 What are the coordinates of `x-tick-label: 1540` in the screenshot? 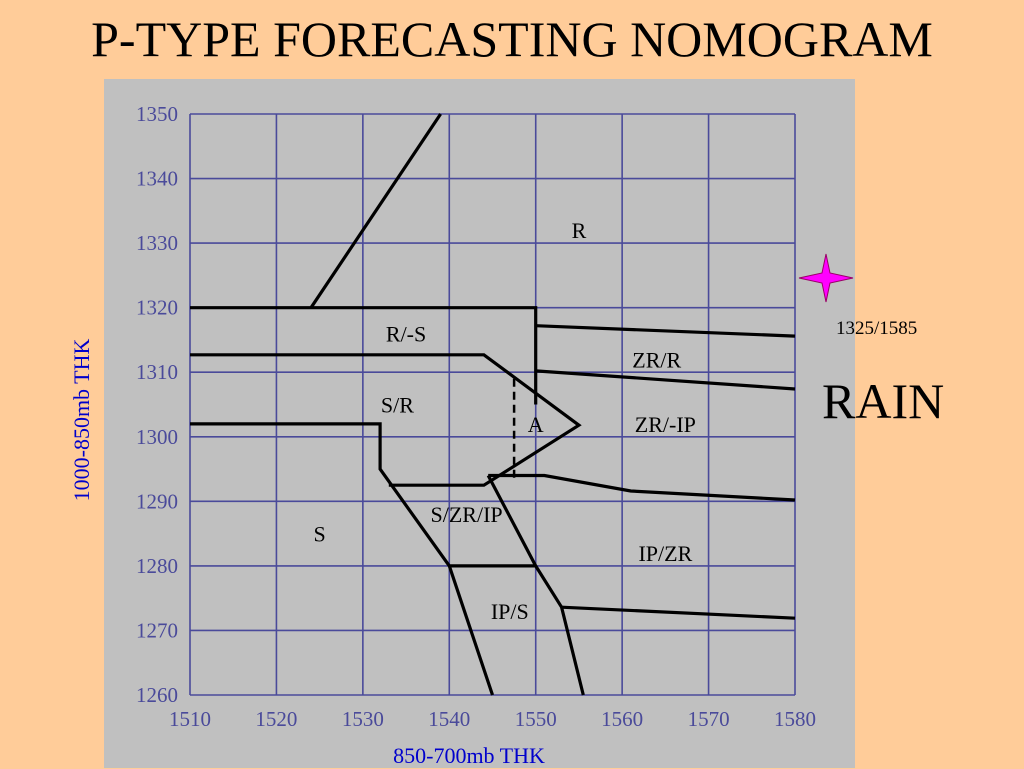 It's located at (449, 719).